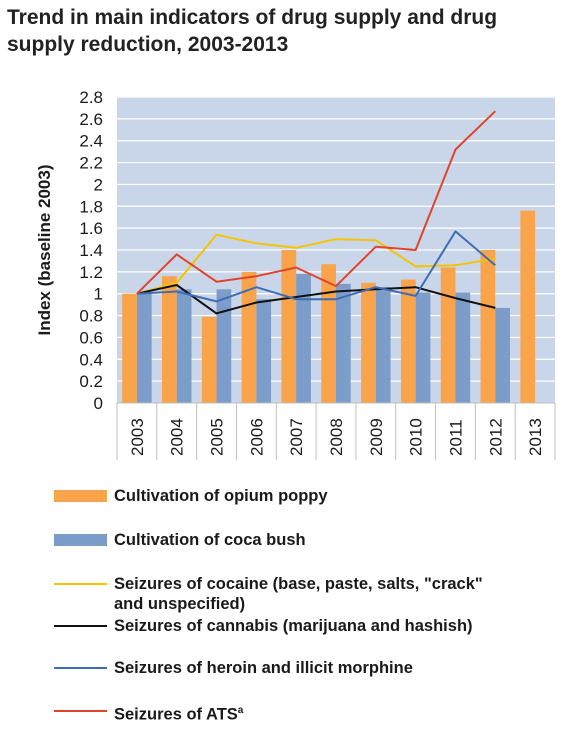  What do you see at coordinates (177, 437) in the screenshot?
I see `x-tick-label: 2004` at bounding box center [177, 437].